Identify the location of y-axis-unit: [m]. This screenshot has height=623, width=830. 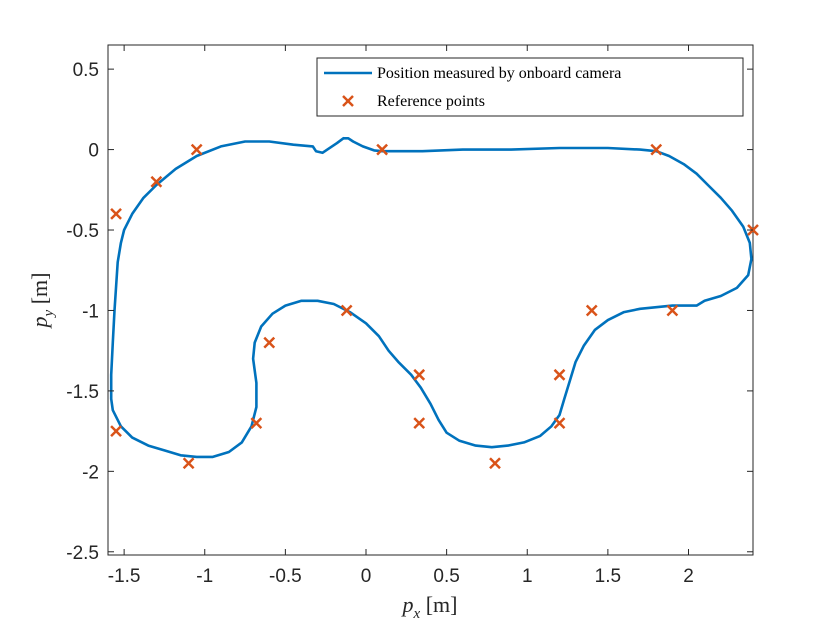
(39, 289).